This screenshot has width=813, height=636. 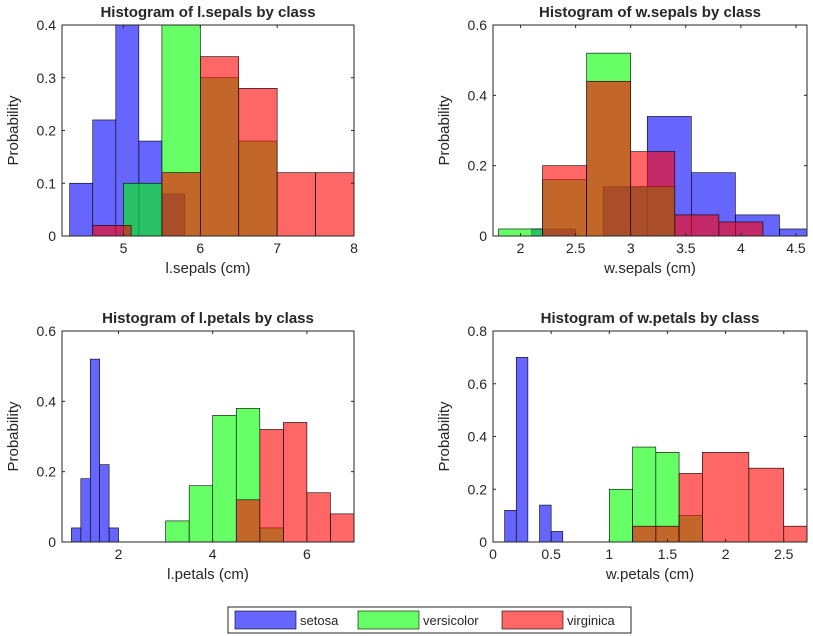 What do you see at coordinates (354, 248) in the screenshot?
I see `x-tick-label: 8` at bounding box center [354, 248].